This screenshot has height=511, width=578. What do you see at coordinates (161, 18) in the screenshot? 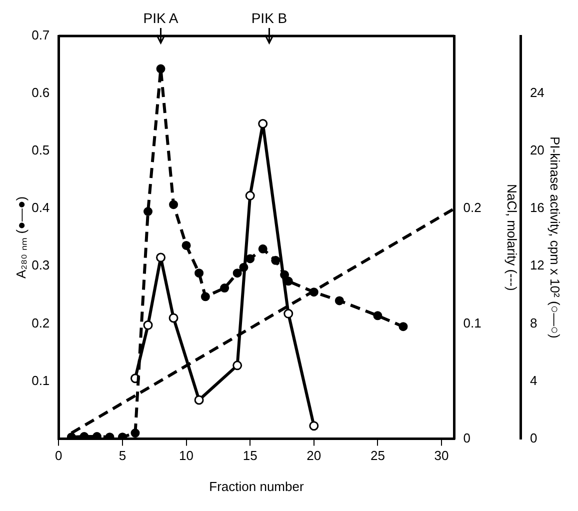
I see `ref-line-label: PIK A` at bounding box center [161, 18].